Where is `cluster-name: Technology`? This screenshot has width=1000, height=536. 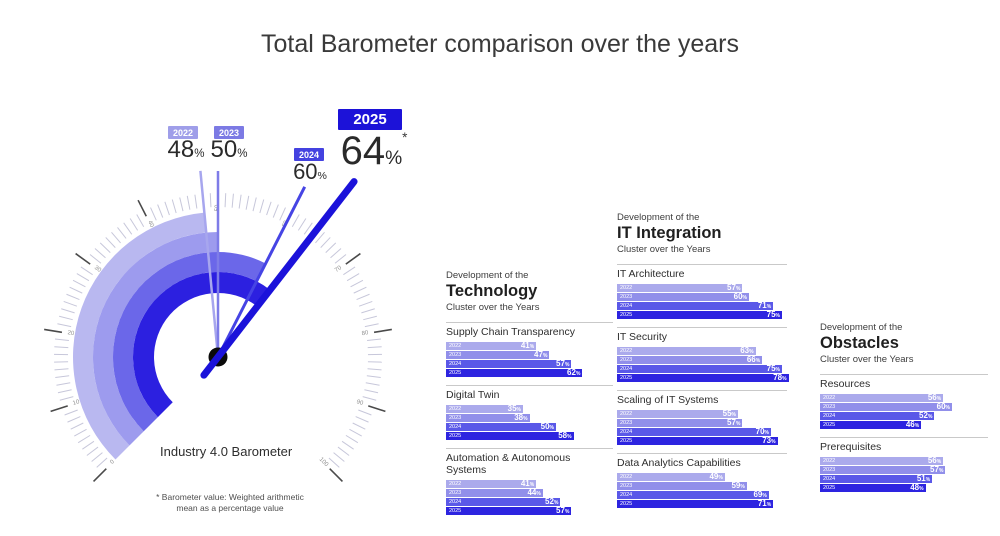 cluster-name: Technology is located at coordinates (492, 291).